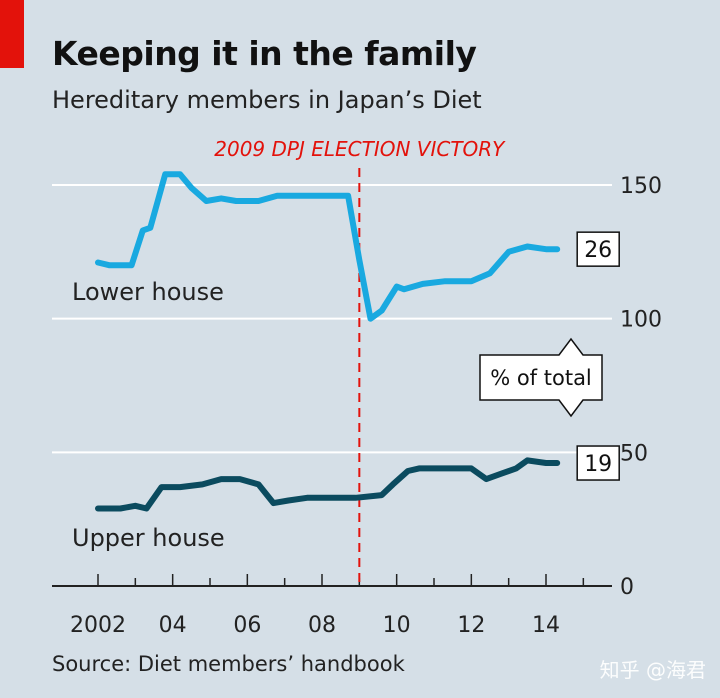 The height and width of the screenshot is (698, 720). I want to click on end-value-label-lower-house: 26, so click(598, 250).